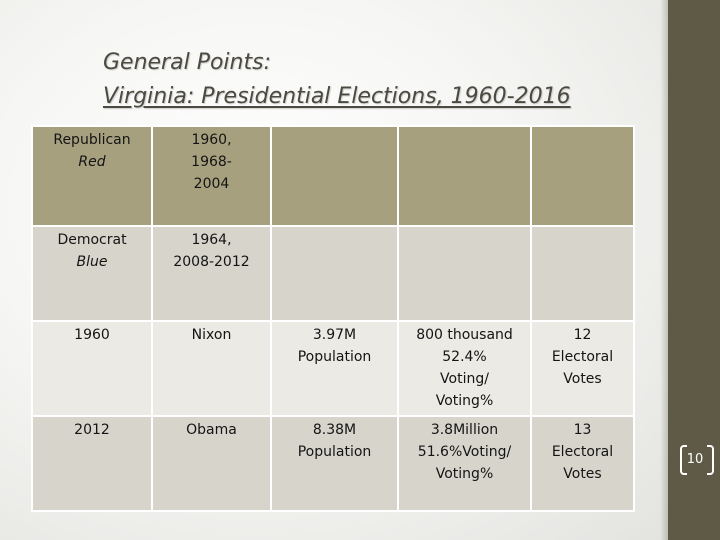 This screenshot has height=540, width=720. What do you see at coordinates (211, 140) in the screenshot?
I see `cell-line: 1960,` at bounding box center [211, 140].